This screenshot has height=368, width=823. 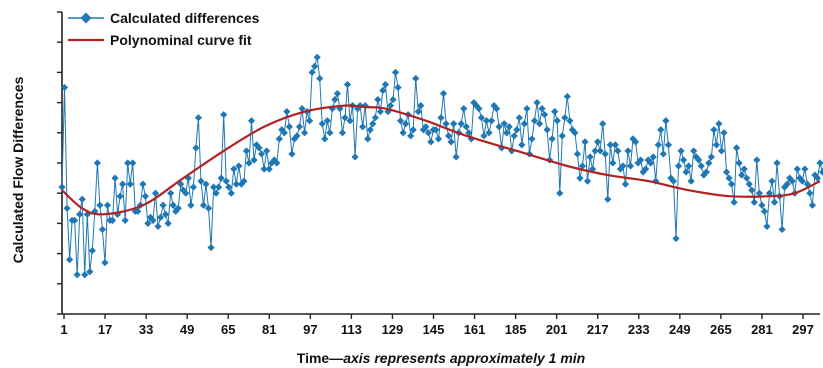 What do you see at coordinates (269, 329) in the screenshot?
I see `x-tick-label: 81` at bounding box center [269, 329].